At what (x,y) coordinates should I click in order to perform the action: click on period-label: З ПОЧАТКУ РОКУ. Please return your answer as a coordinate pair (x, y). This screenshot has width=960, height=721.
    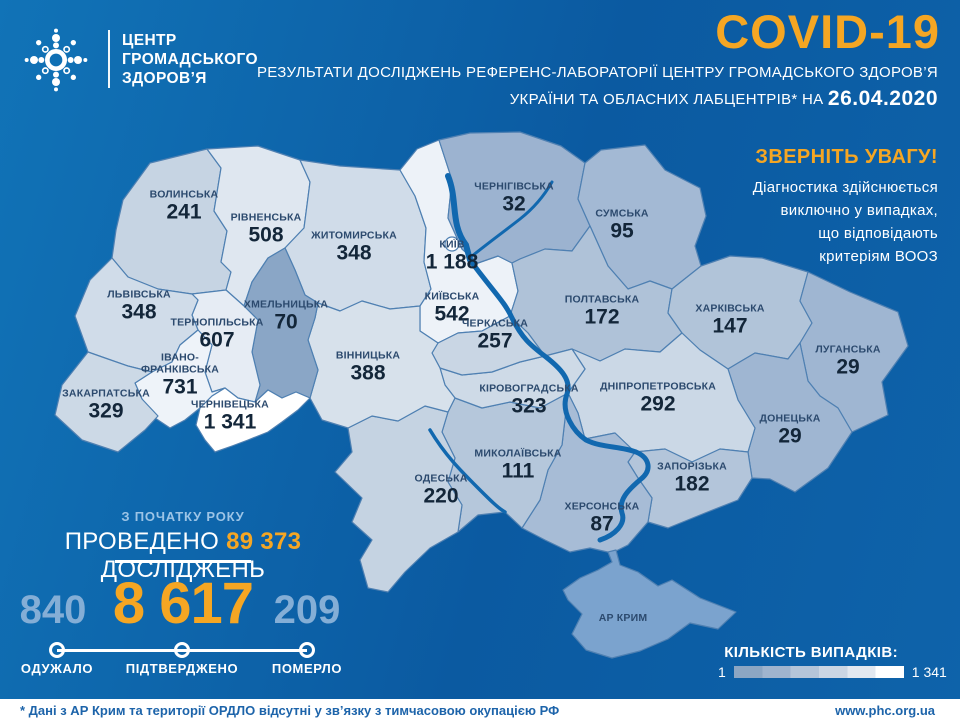
    Looking at the image, I should click on (183, 516).